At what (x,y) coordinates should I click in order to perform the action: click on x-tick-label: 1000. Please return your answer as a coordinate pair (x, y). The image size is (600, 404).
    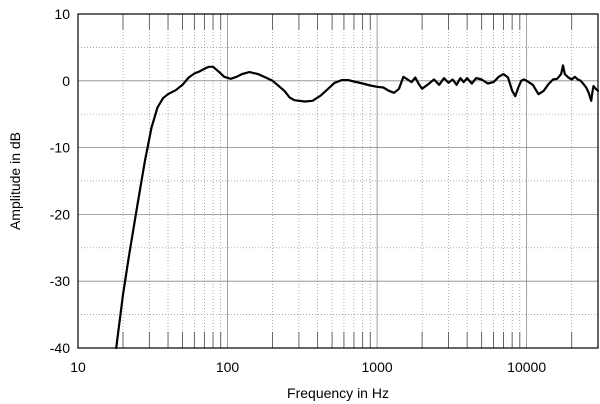
    Looking at the image, I should click on (377, 367).